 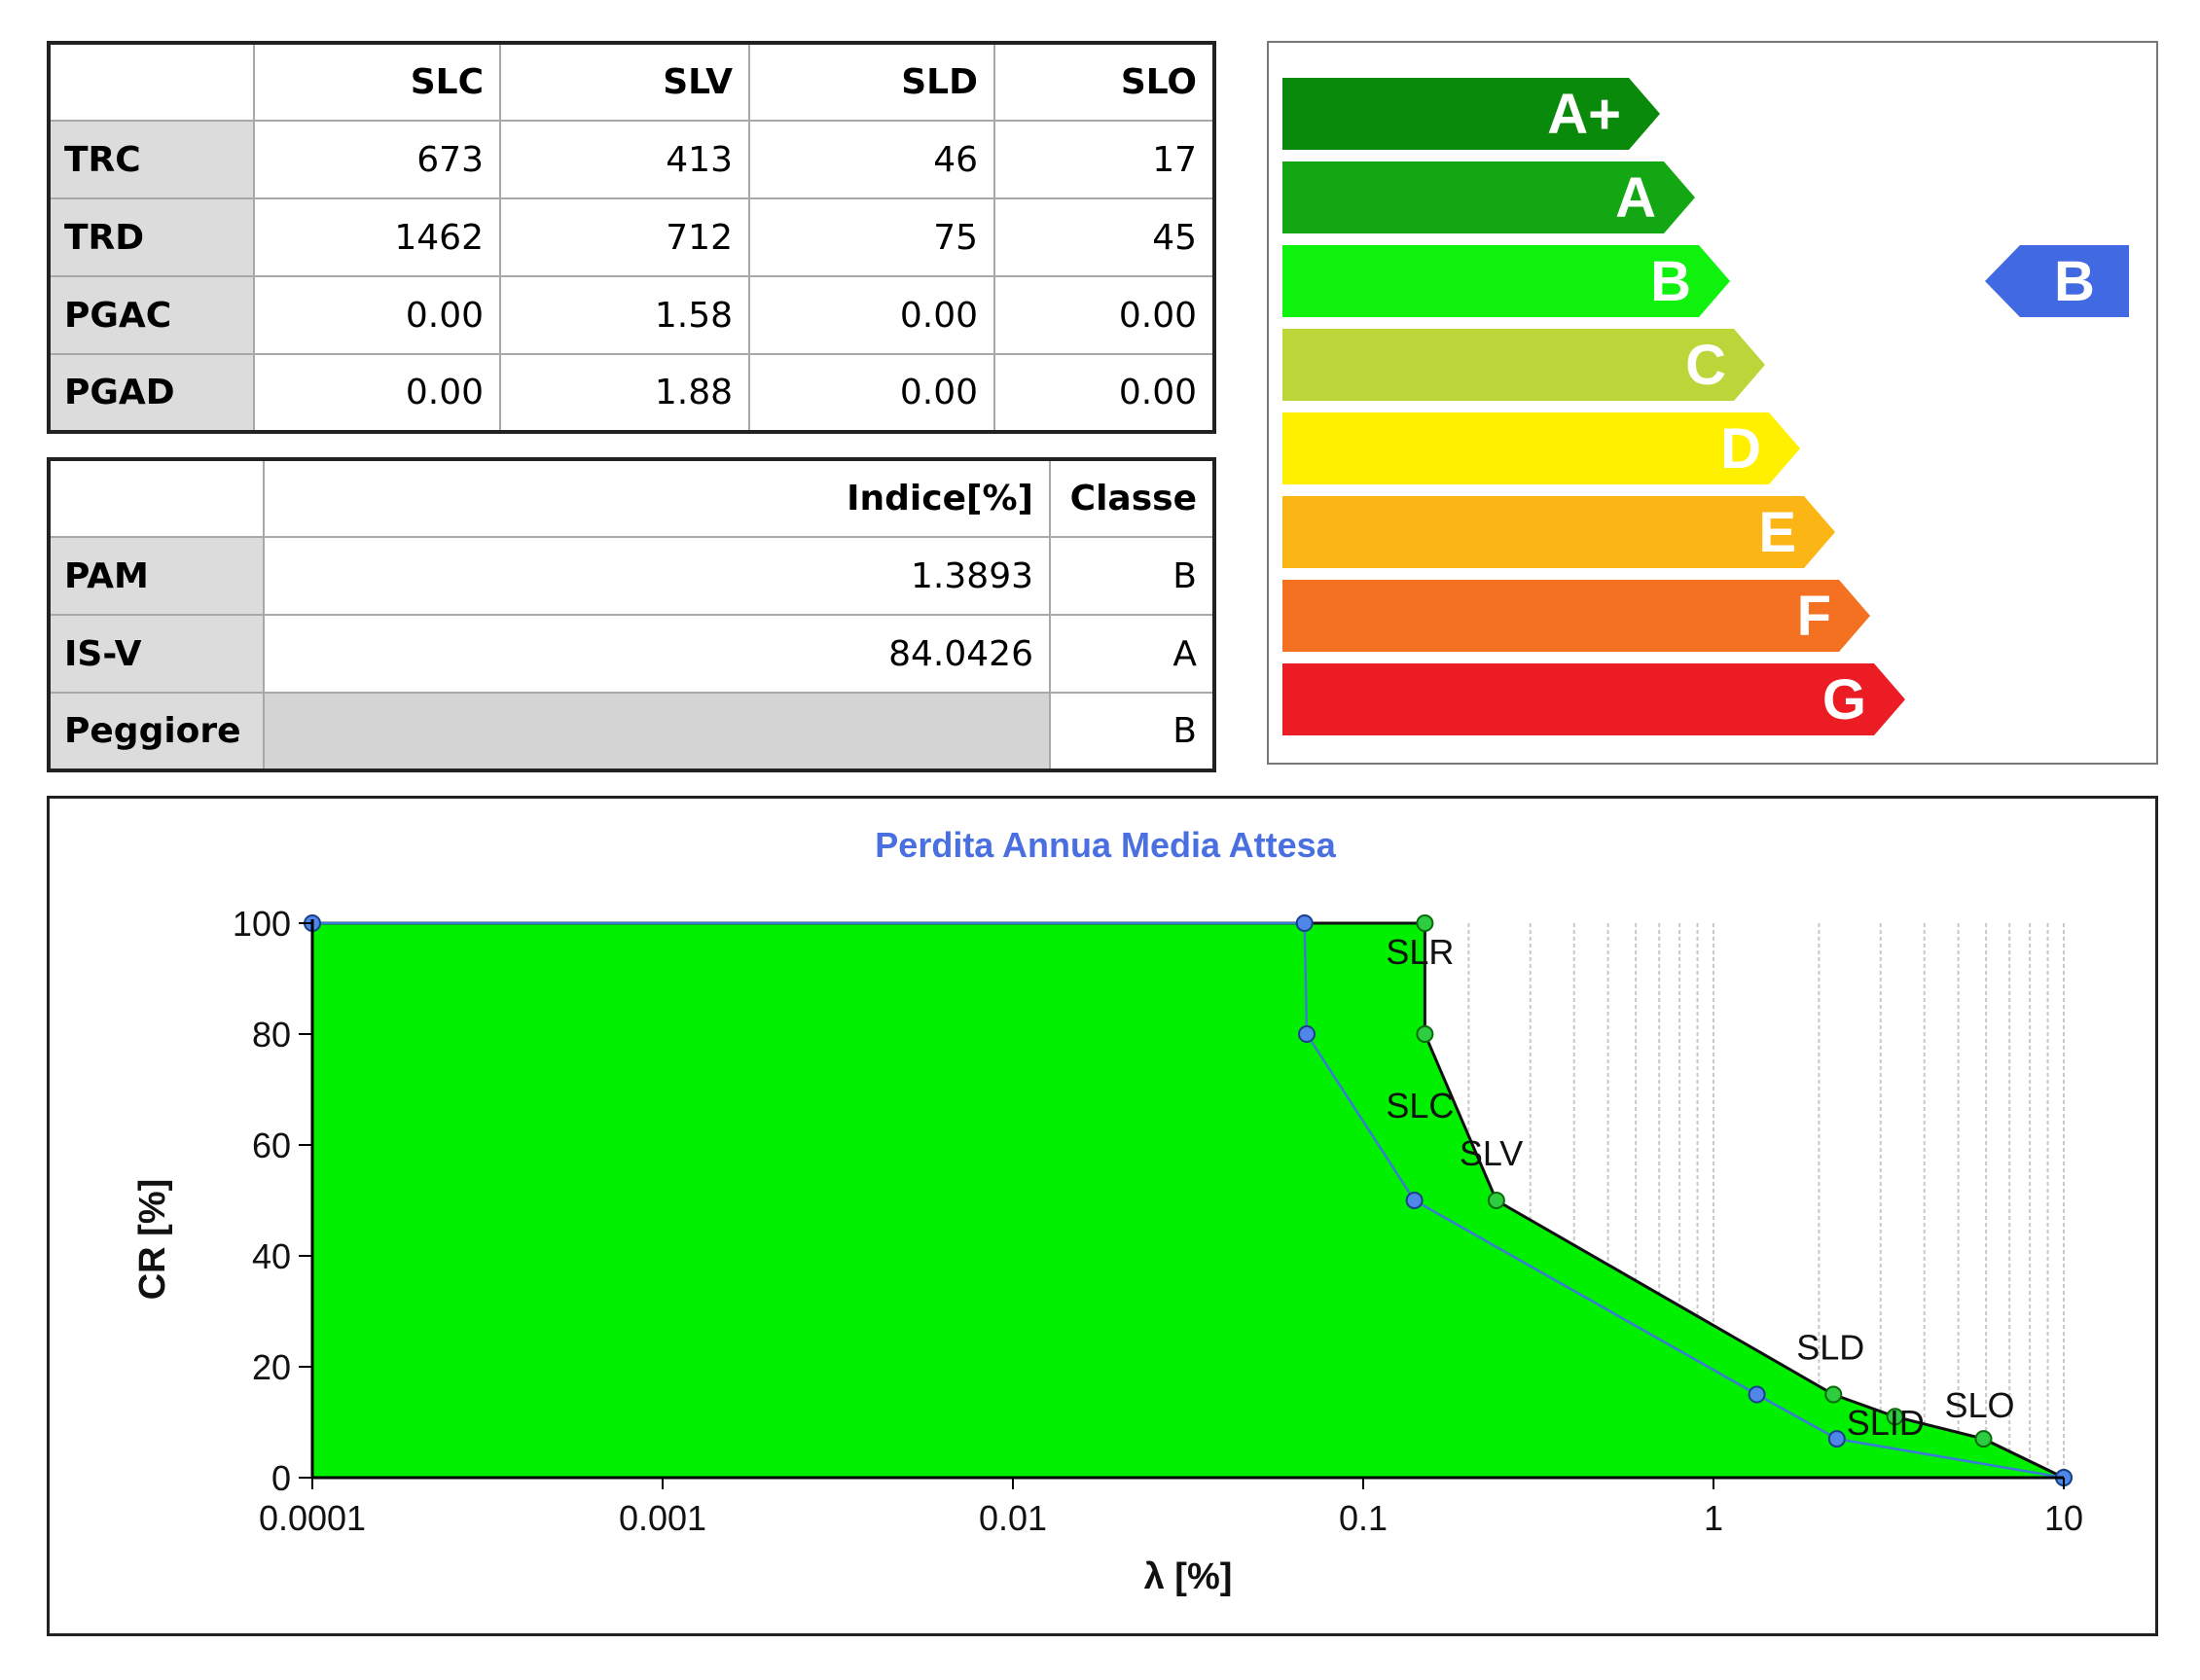 I want to click on row-header: PGAC, so click(x=152, y=315).